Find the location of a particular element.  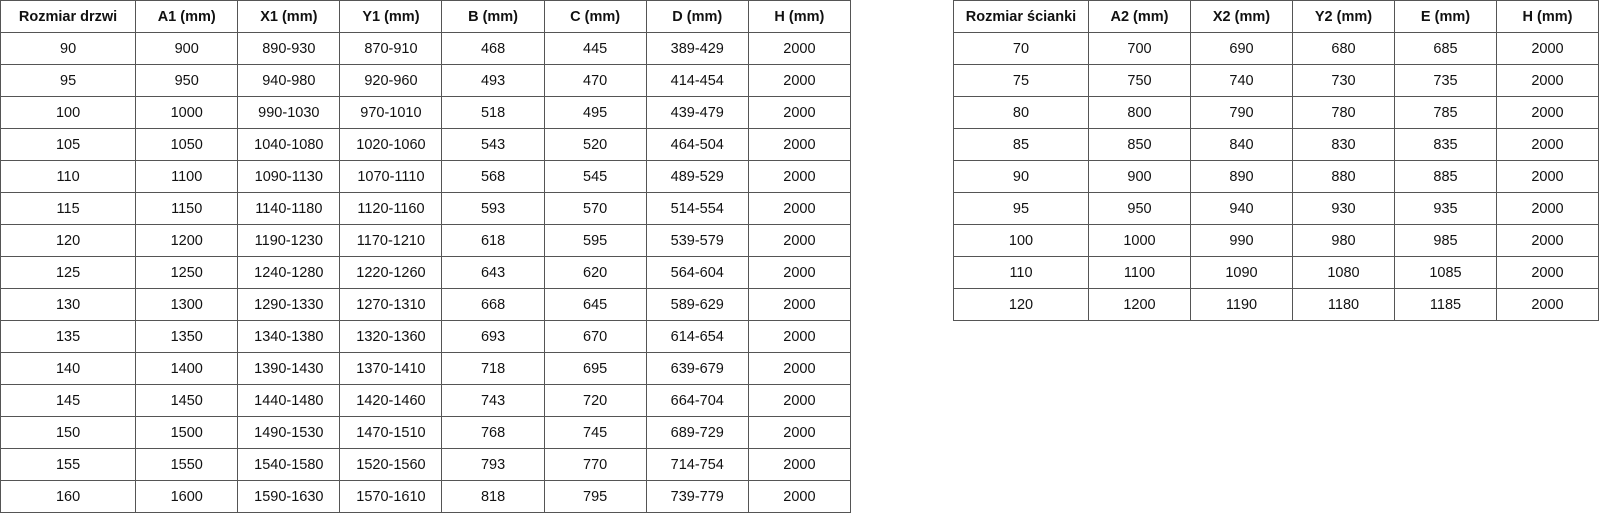

table-cell: 160 is located at coordinates (68, 496).